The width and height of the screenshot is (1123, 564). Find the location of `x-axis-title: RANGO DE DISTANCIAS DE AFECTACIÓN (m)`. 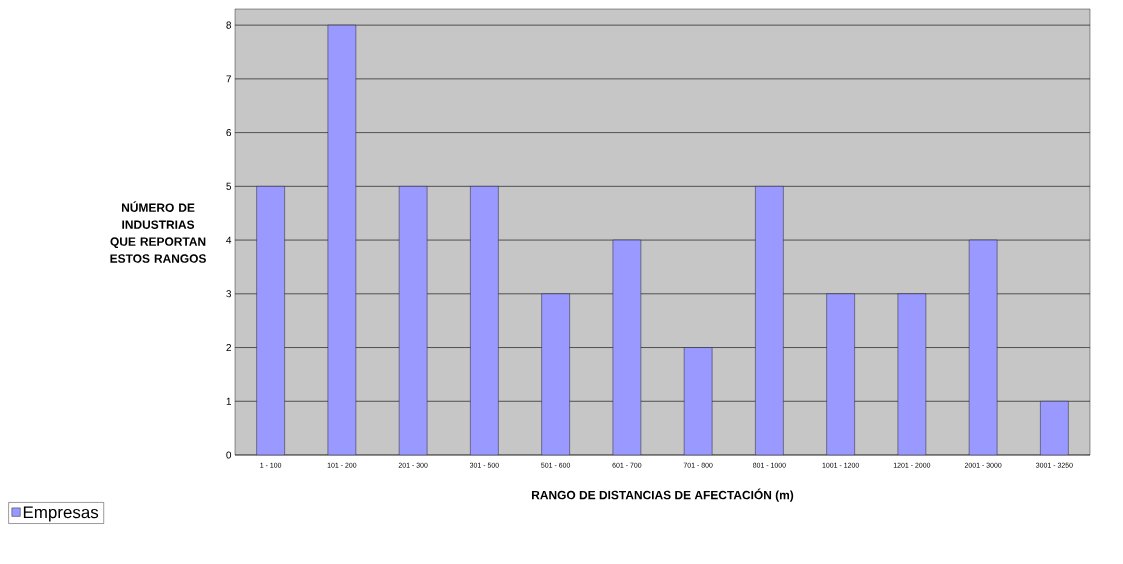

x-axis-title: RANGO DE DISTANCIAS DE AFECTACIÓN (m) is located at coordinates (663, 495).